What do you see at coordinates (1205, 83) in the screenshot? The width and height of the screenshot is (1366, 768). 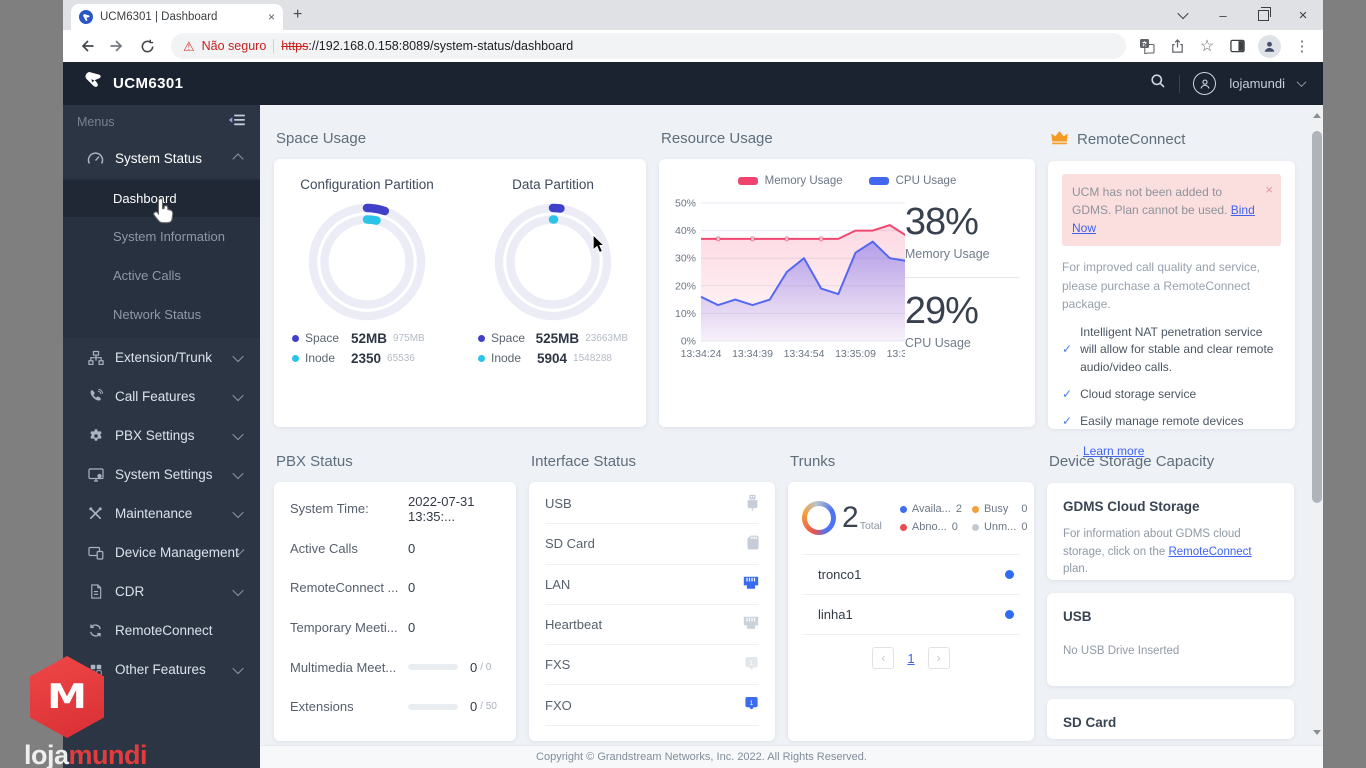 I see `user-avatar` at bounding box center [1205, 83].